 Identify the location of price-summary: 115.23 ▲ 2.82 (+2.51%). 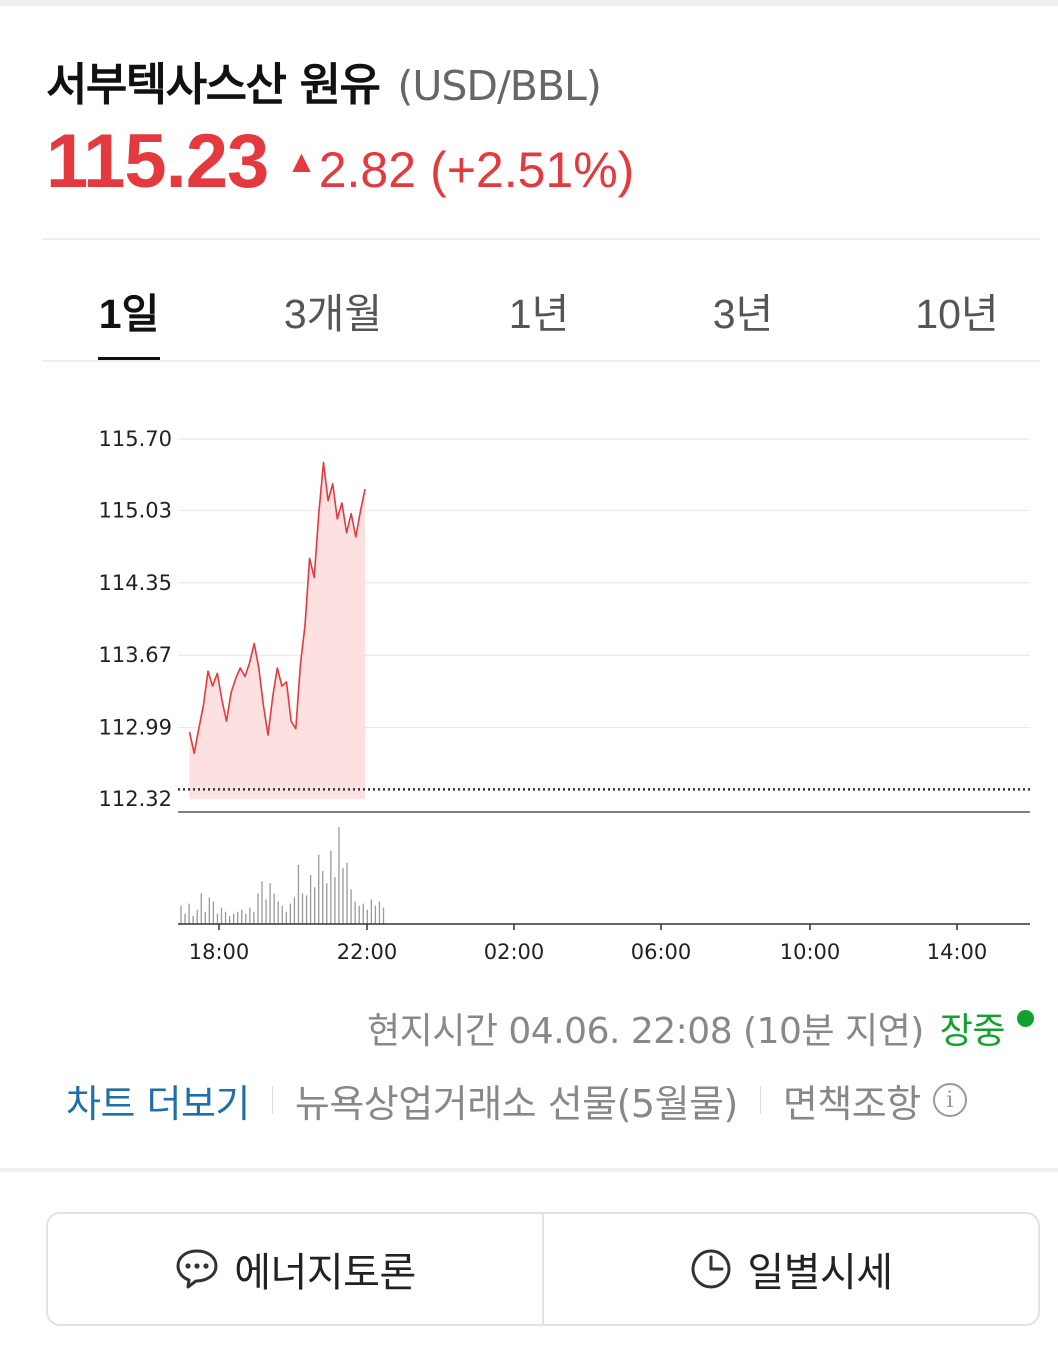
(340, 161).